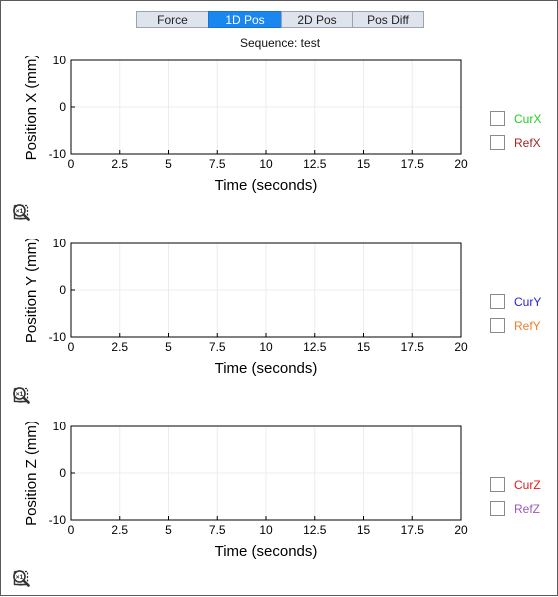 This screenshot has width=558, height=597. I want to click on y-axis-label: Position Y (mm), so click(31, 291).